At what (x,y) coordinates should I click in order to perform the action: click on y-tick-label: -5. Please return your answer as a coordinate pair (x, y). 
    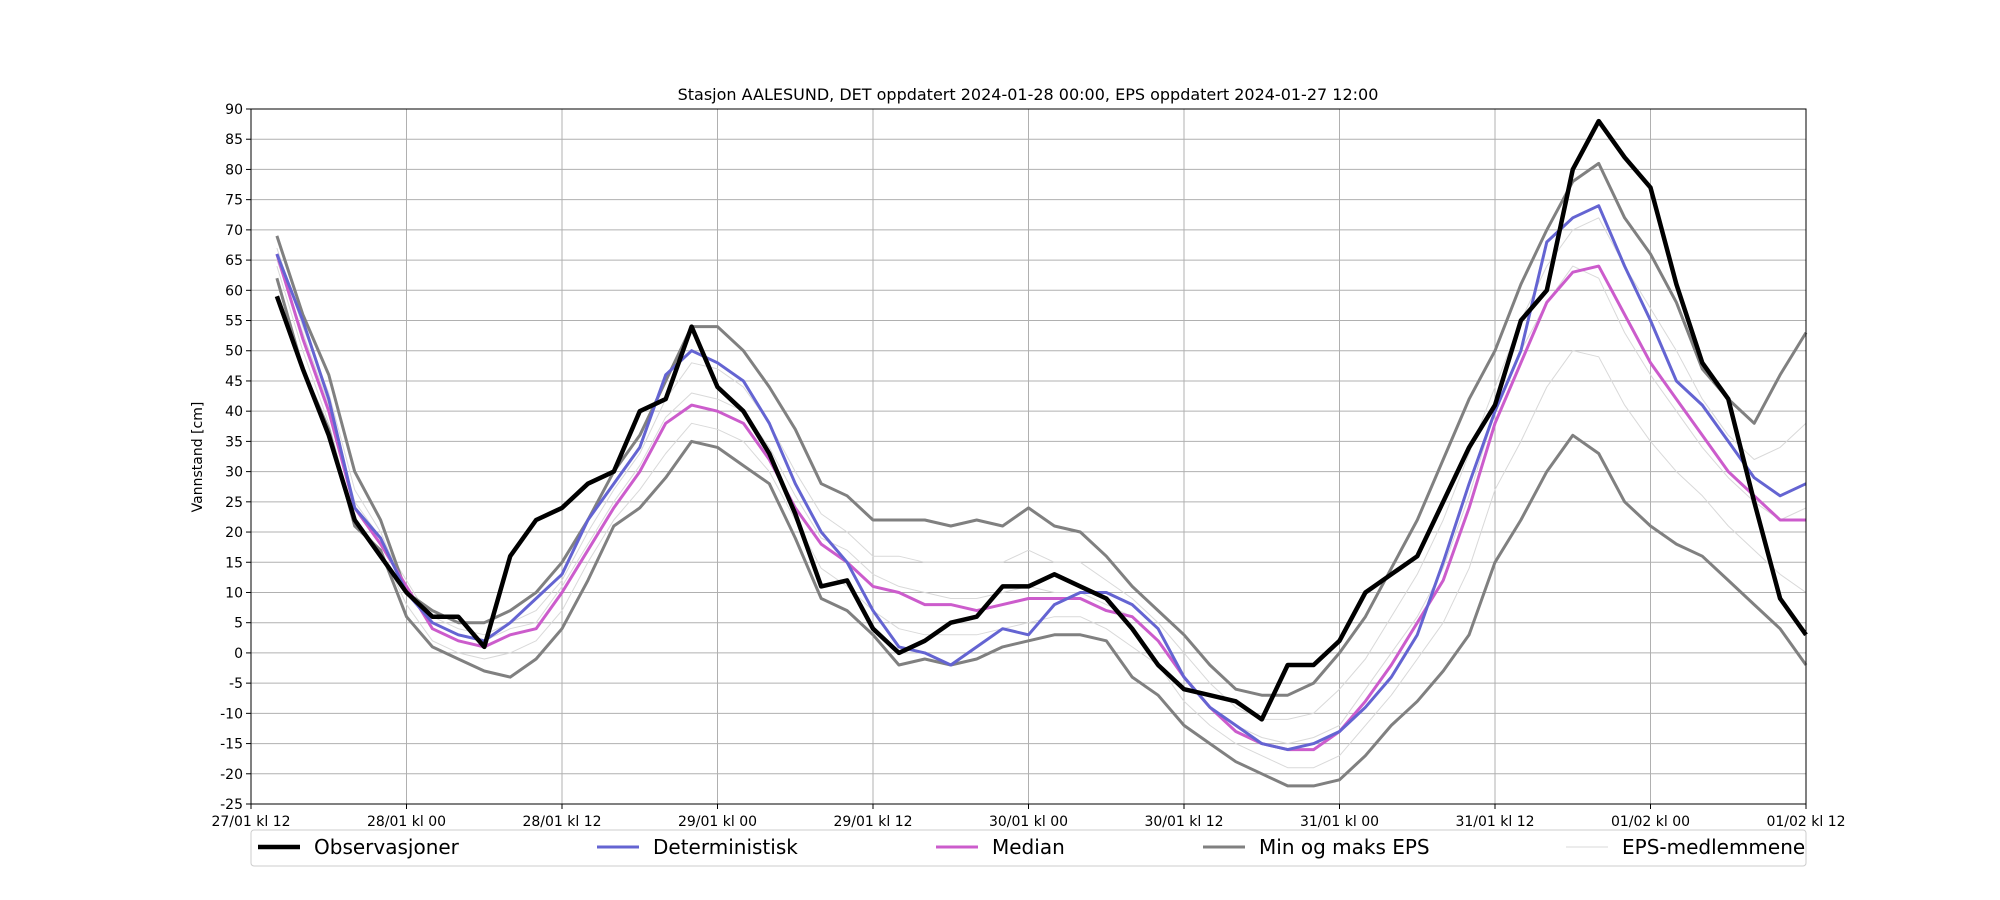
    Looking at the image, I should click on (236, 684).